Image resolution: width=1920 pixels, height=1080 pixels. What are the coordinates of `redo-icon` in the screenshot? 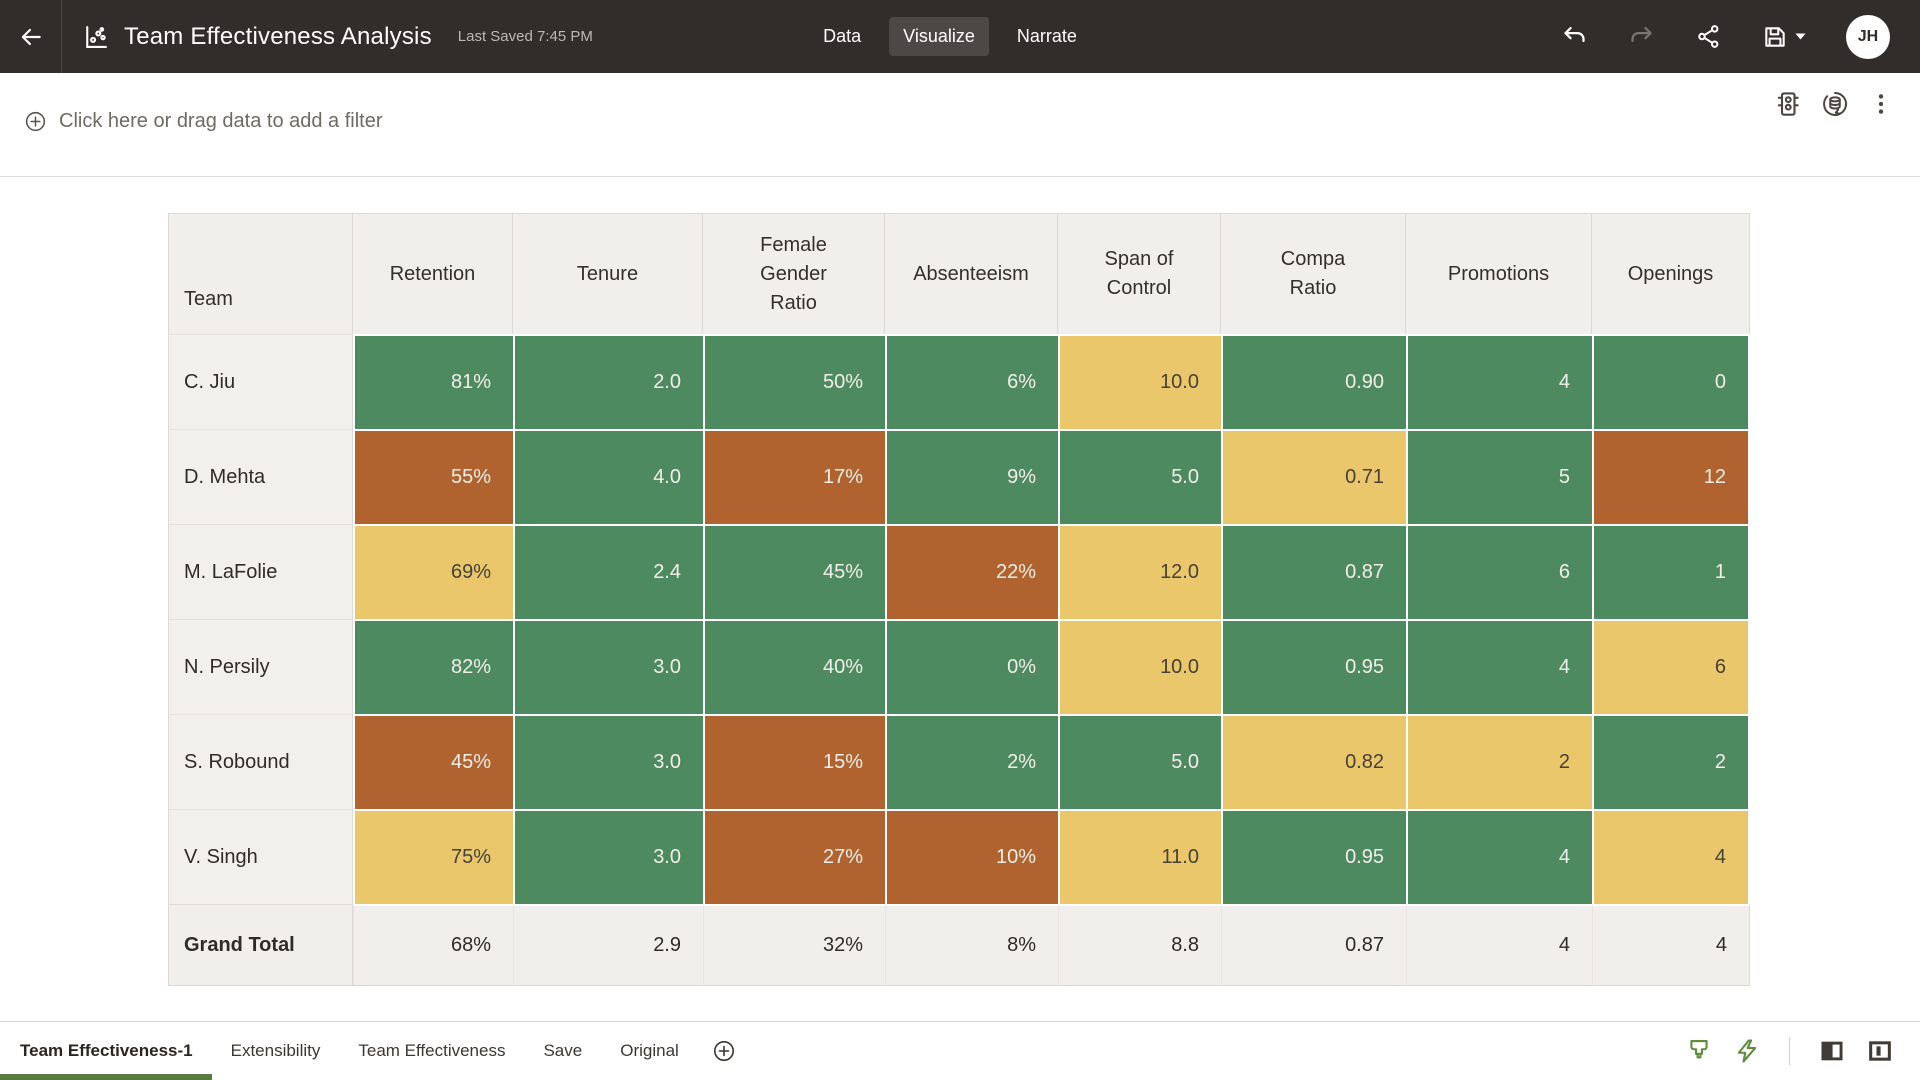 It's located at (1641, 34).